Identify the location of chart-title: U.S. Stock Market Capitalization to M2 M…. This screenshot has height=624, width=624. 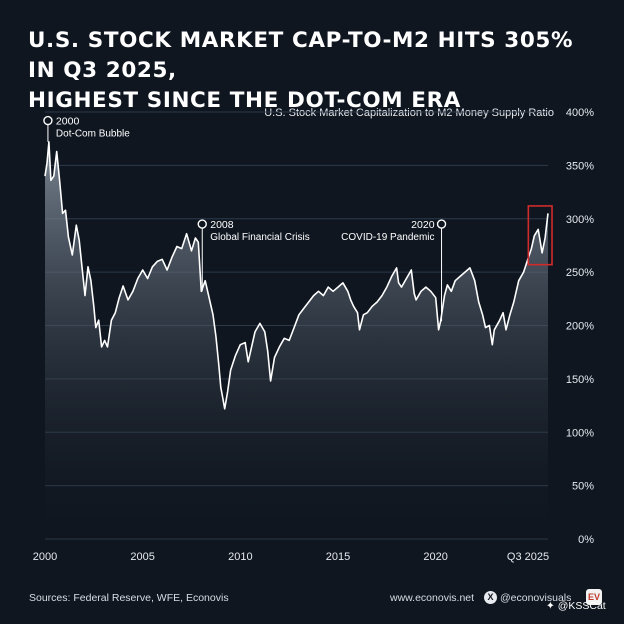
(409, 113).